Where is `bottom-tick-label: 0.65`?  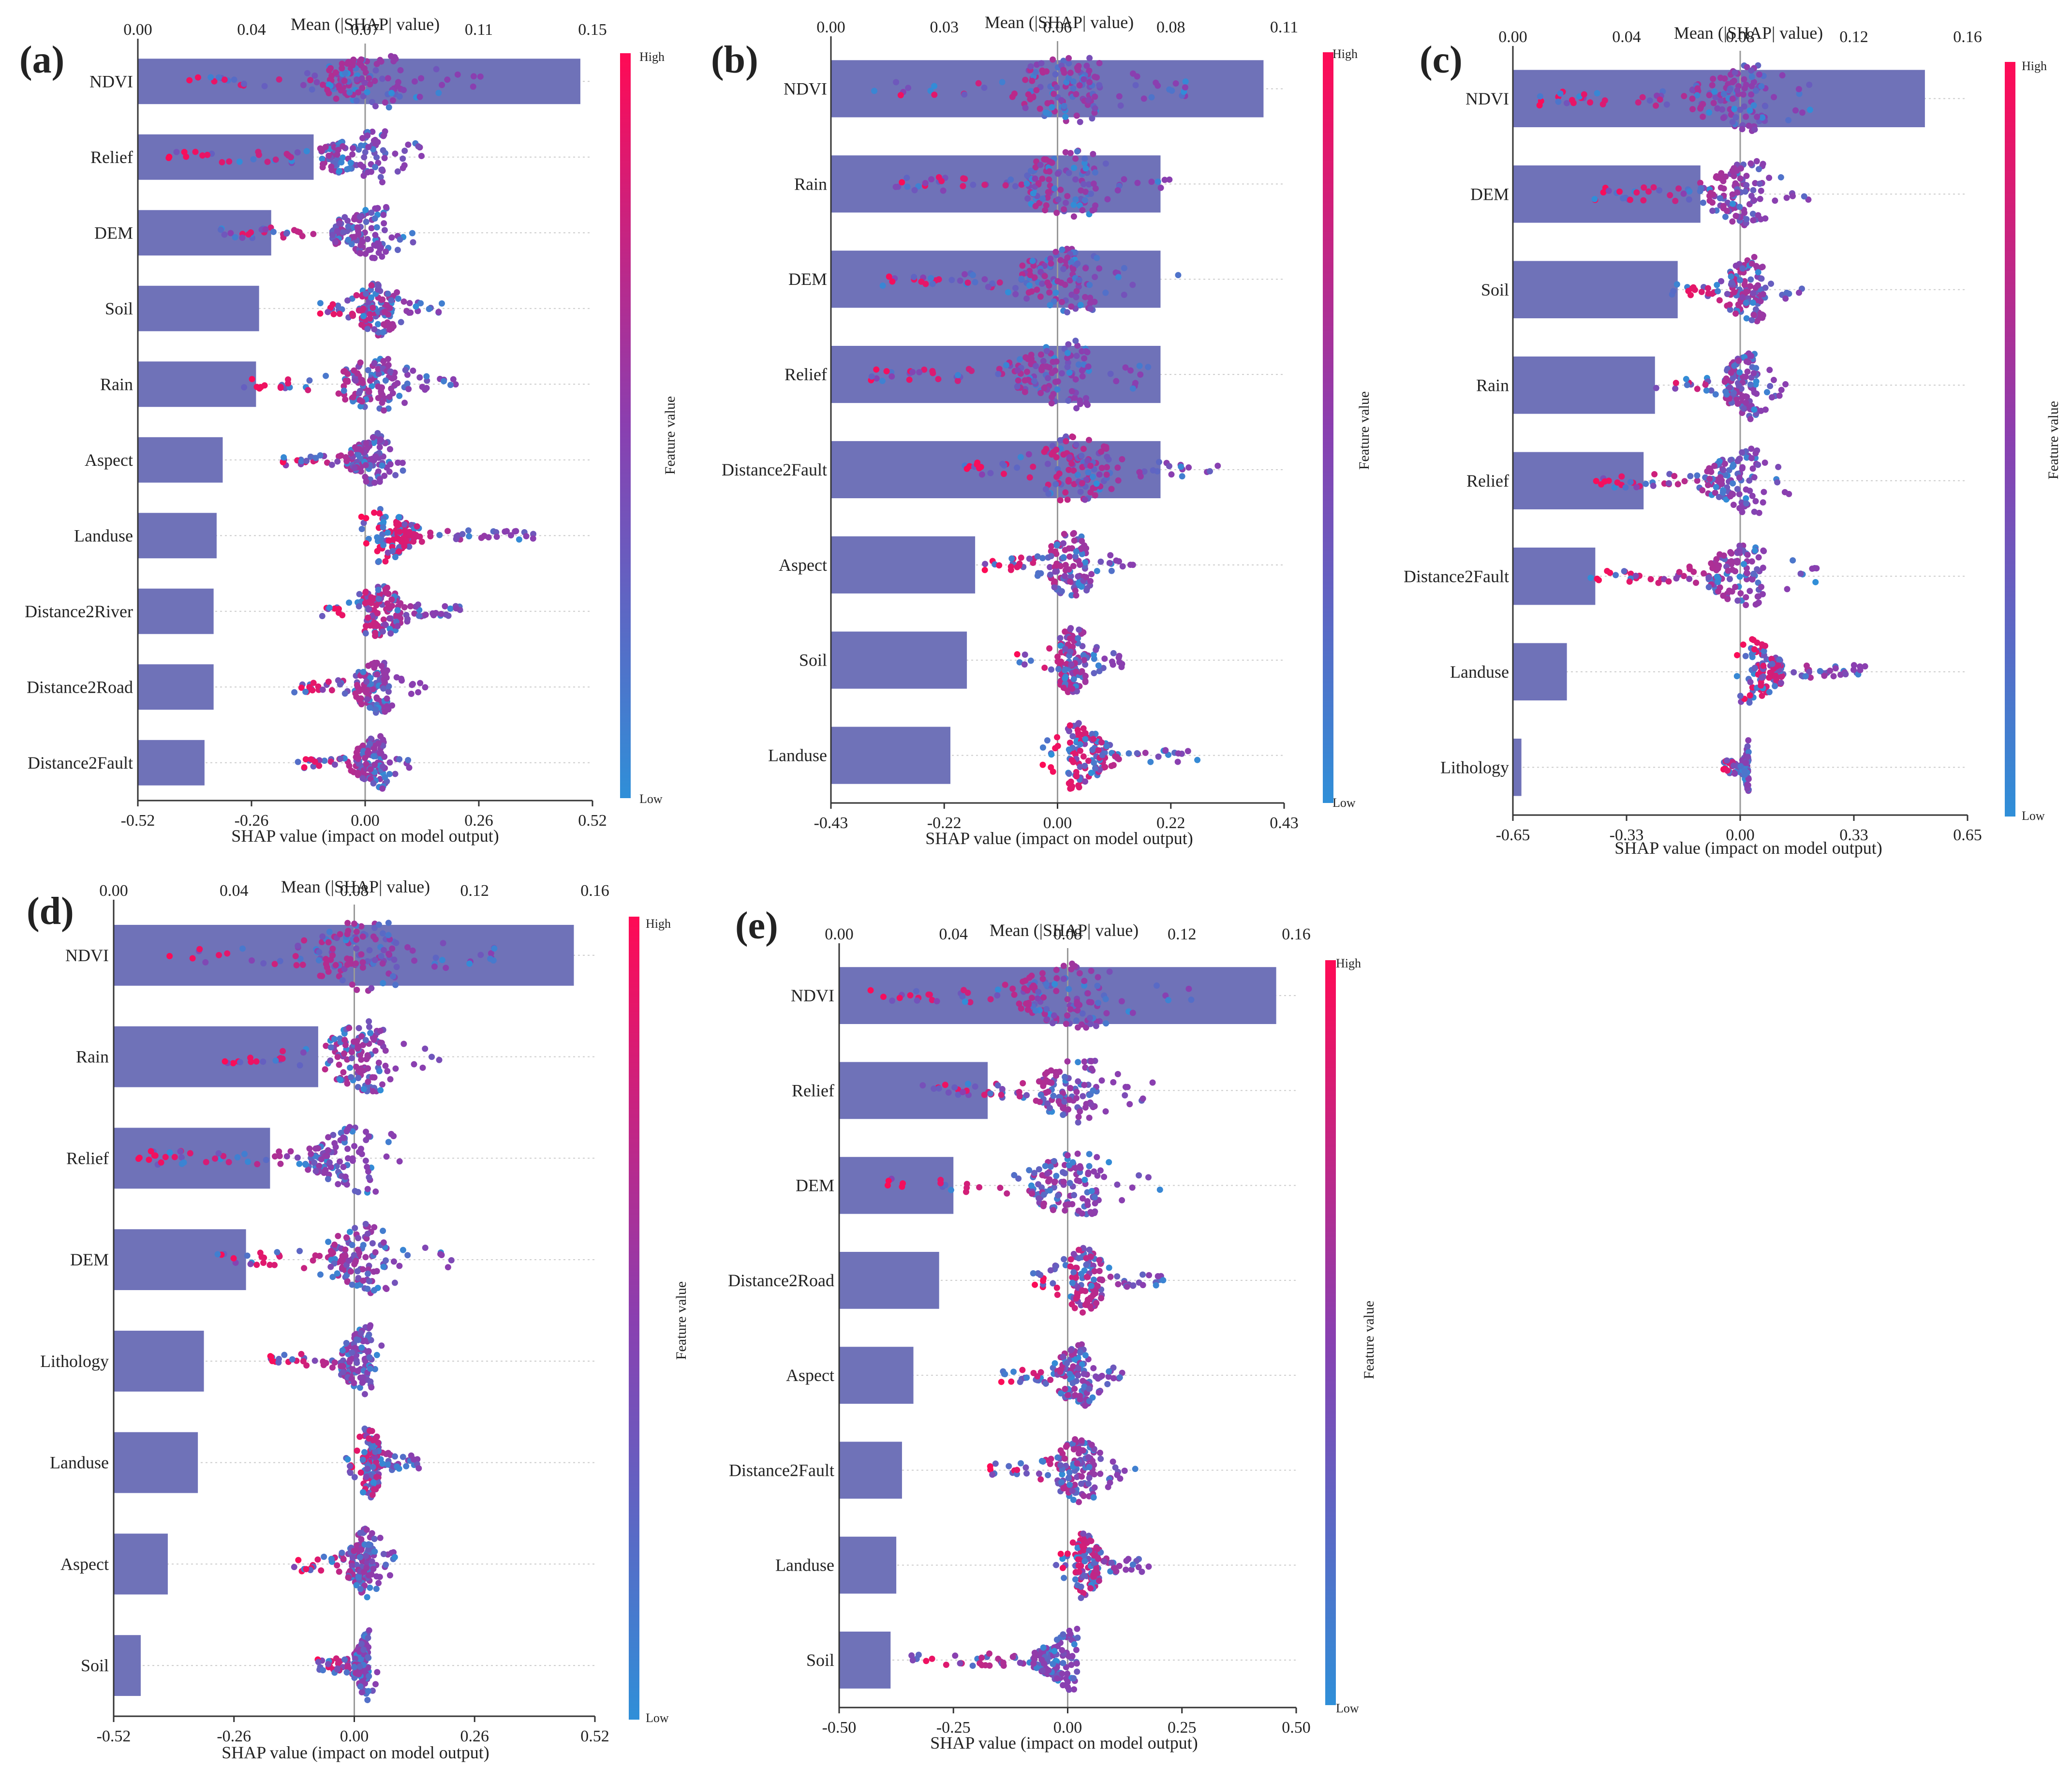 bottom-tick-label: 0.65 is located at coordinates (1967, 835).